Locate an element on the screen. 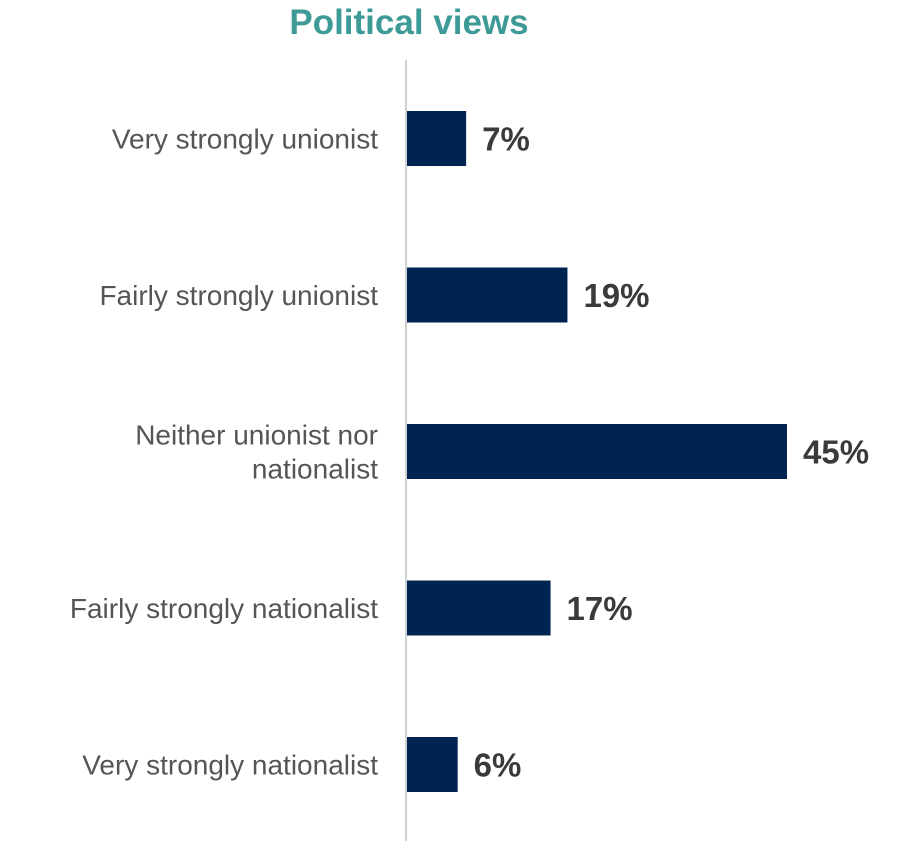 This screenshot has width=902, height=841. chart-title: Political views is located at coordinates (409, 22).